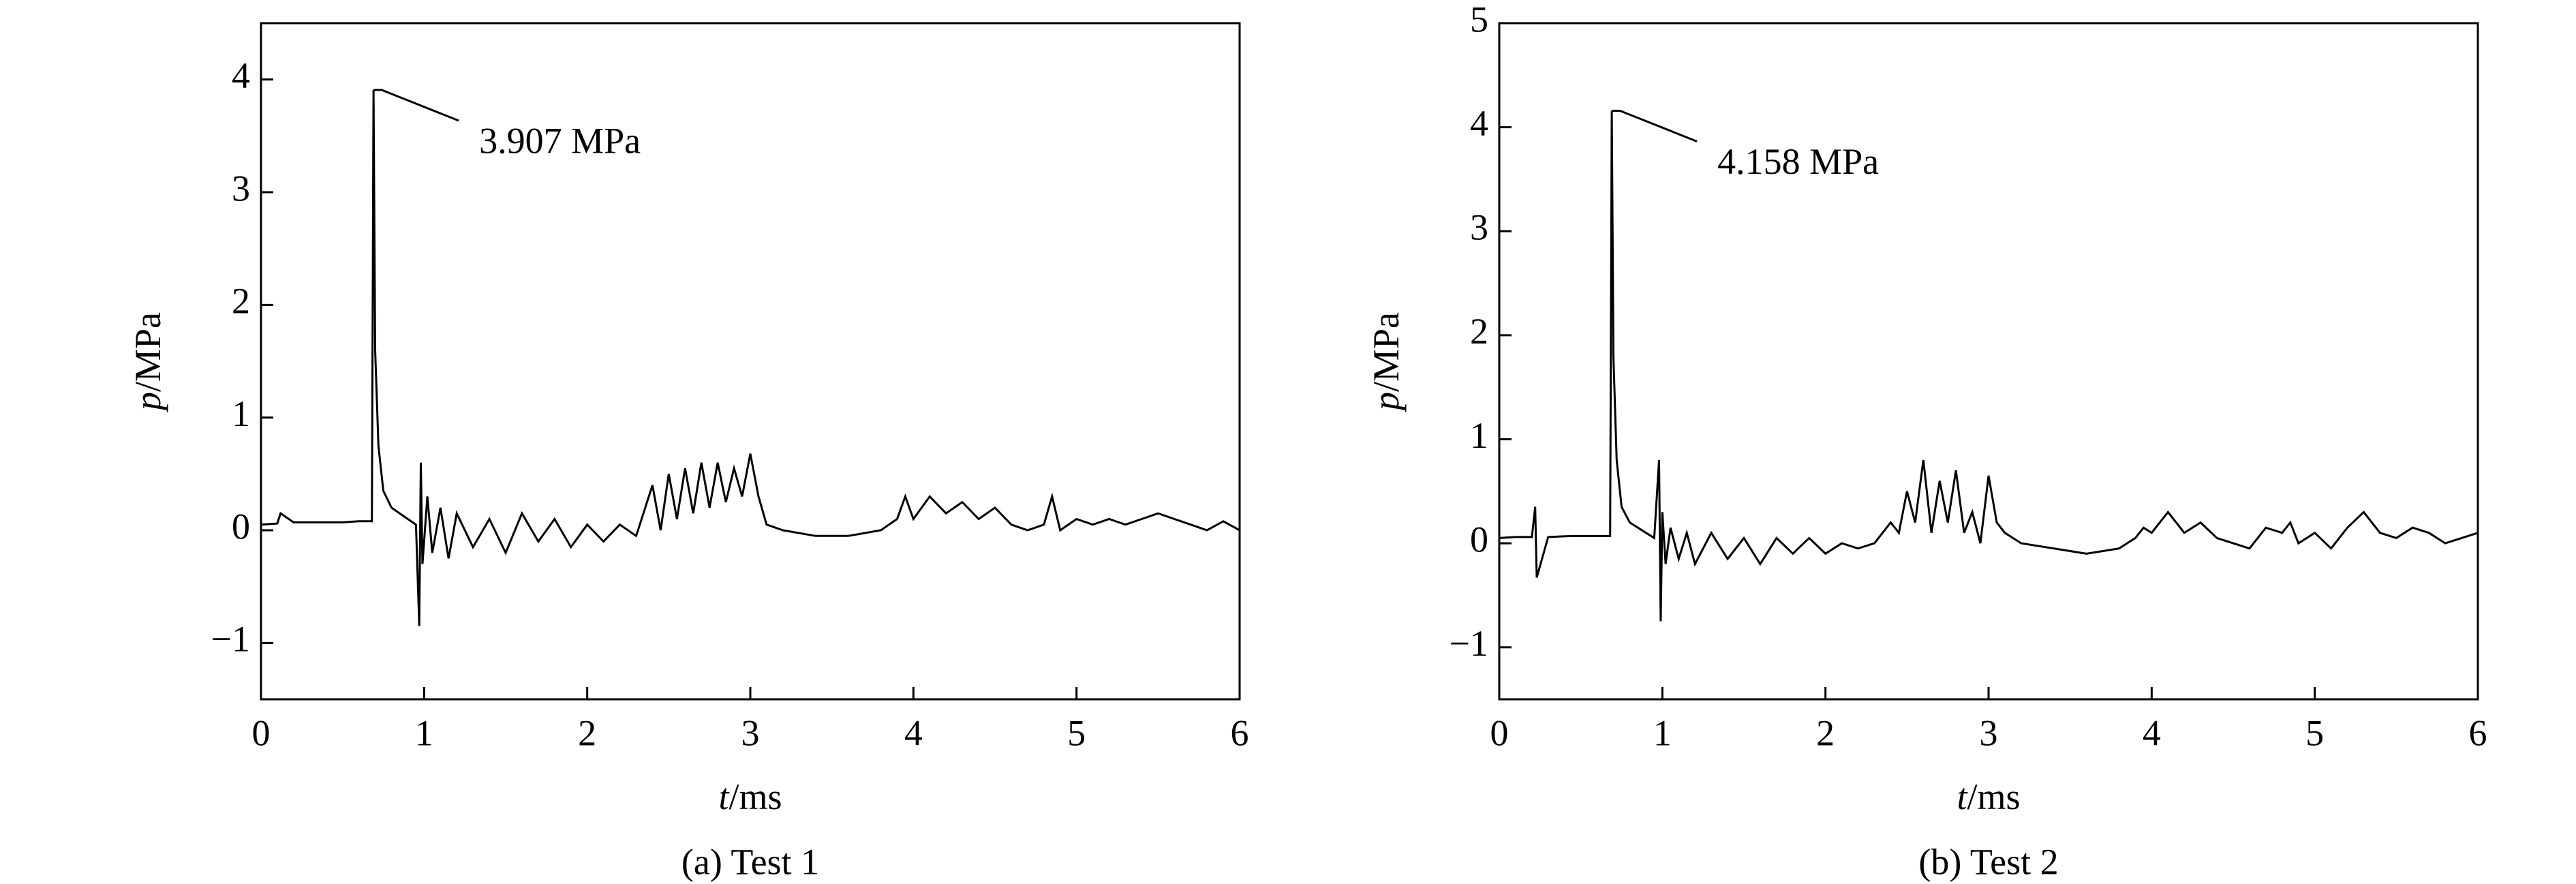 The height and width of the screenshot is (884, 2576). I want to click on annotation-label: 4.158 MPa, so click(1798, 161).